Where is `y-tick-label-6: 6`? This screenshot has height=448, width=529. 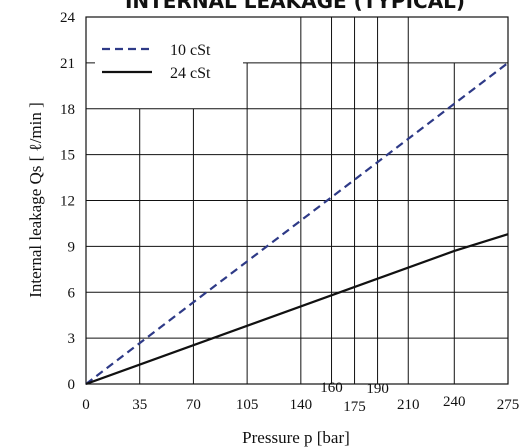 y-tick-label-6: 6 is located at coordinates (72, 293).